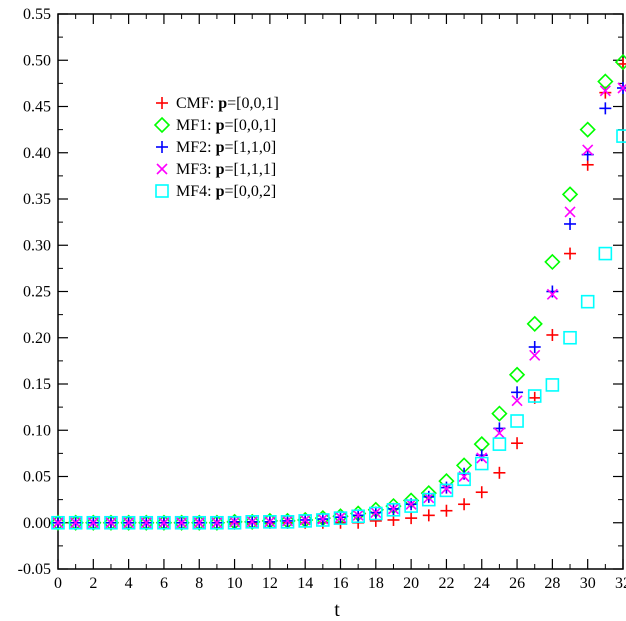 The image size is (626, 621). Describe the element at coordinates (37, 523) in the screenshot. I see `y-tick-label: 0.00` at that location.